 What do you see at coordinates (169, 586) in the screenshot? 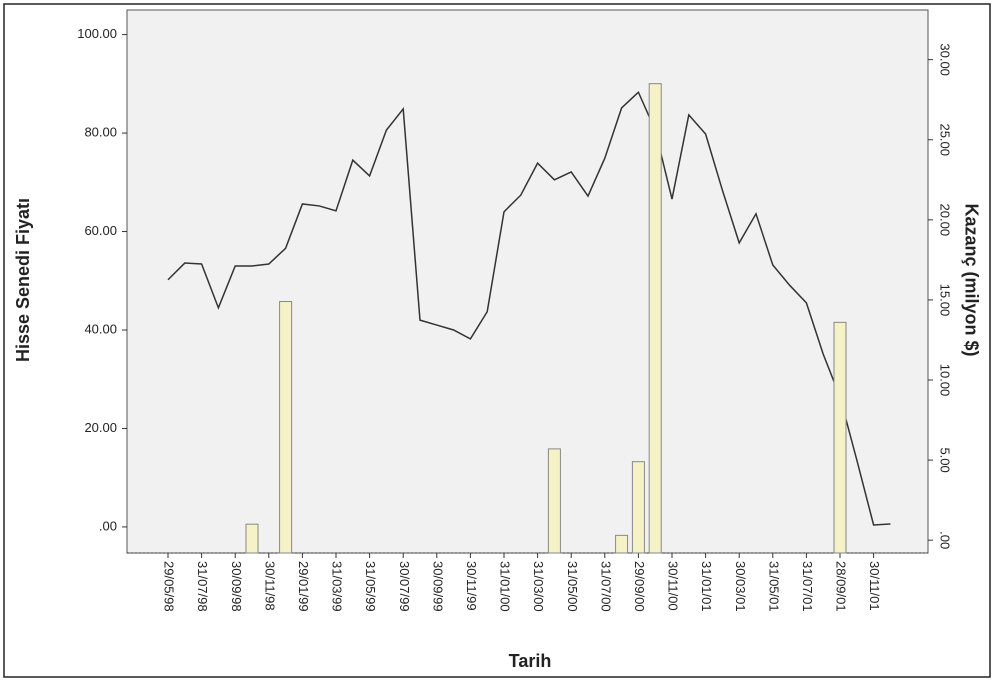
I see `x-tick-label: 29/05/98` at bounding box center [169, 586].